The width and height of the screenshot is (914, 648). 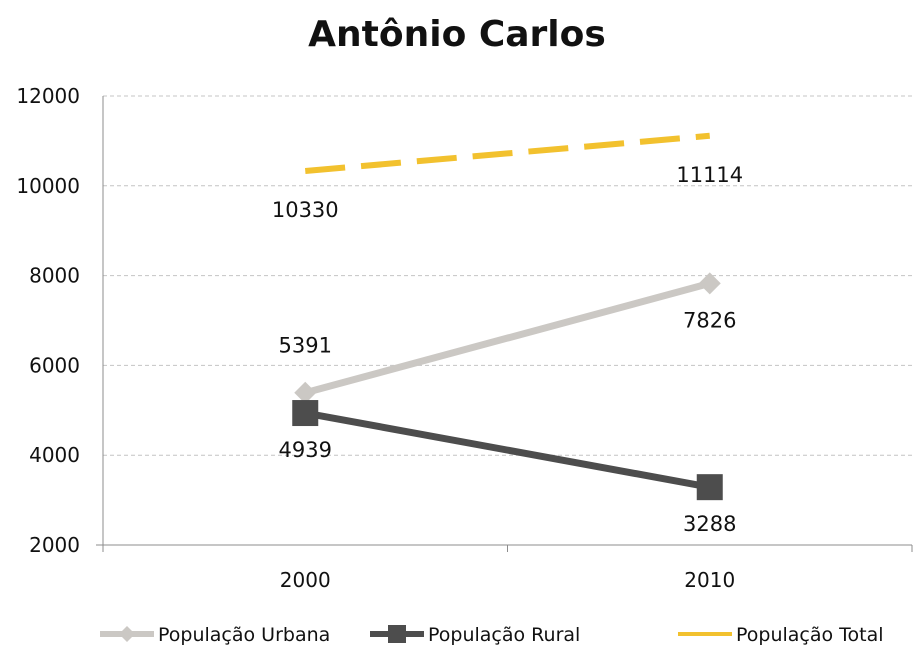 What do you see at coordinates (244, 635) in the screenshot?
I see `legend-0-label: População Urbana` at bounding box center [244, 635].